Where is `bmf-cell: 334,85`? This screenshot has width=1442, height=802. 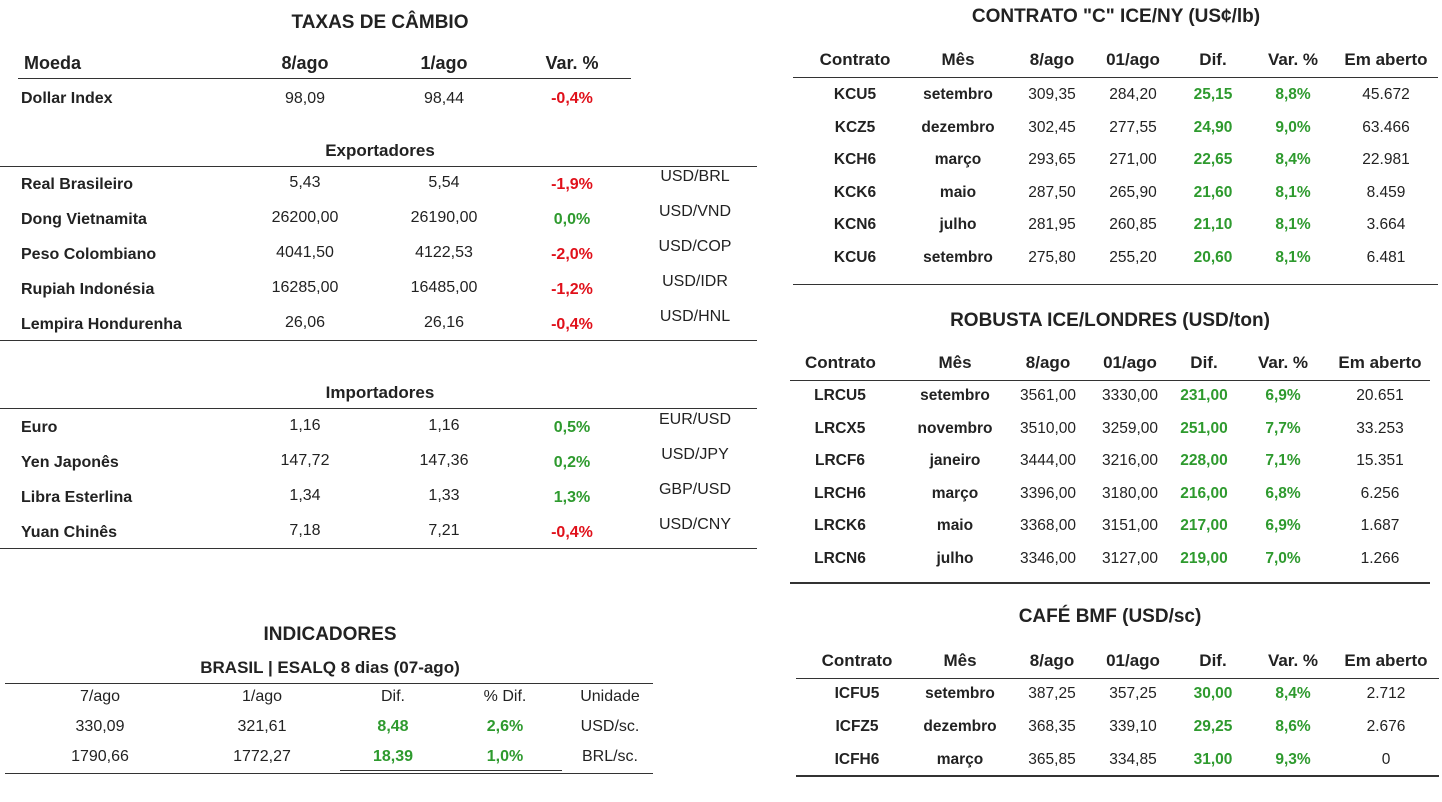 bmf-cell: 334,85 is located at coordinates (1133, 759).